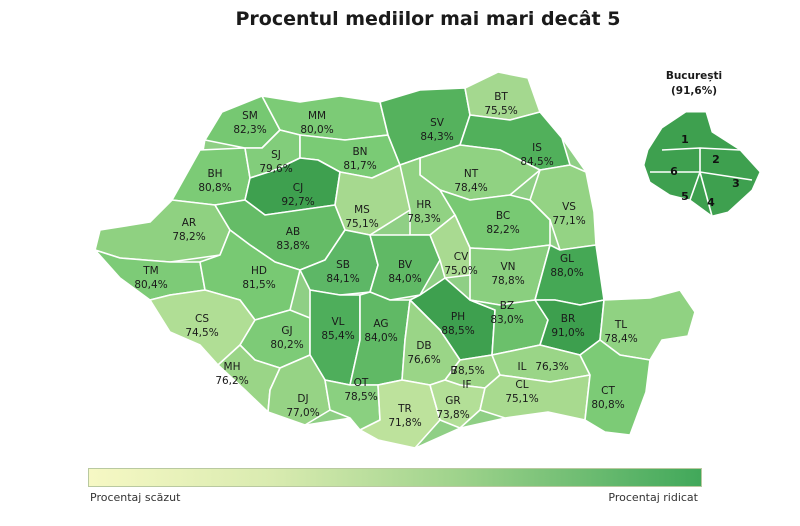 This screenshot has width=800, height=526. I want to click on county-code: VS, so click(569, 207).